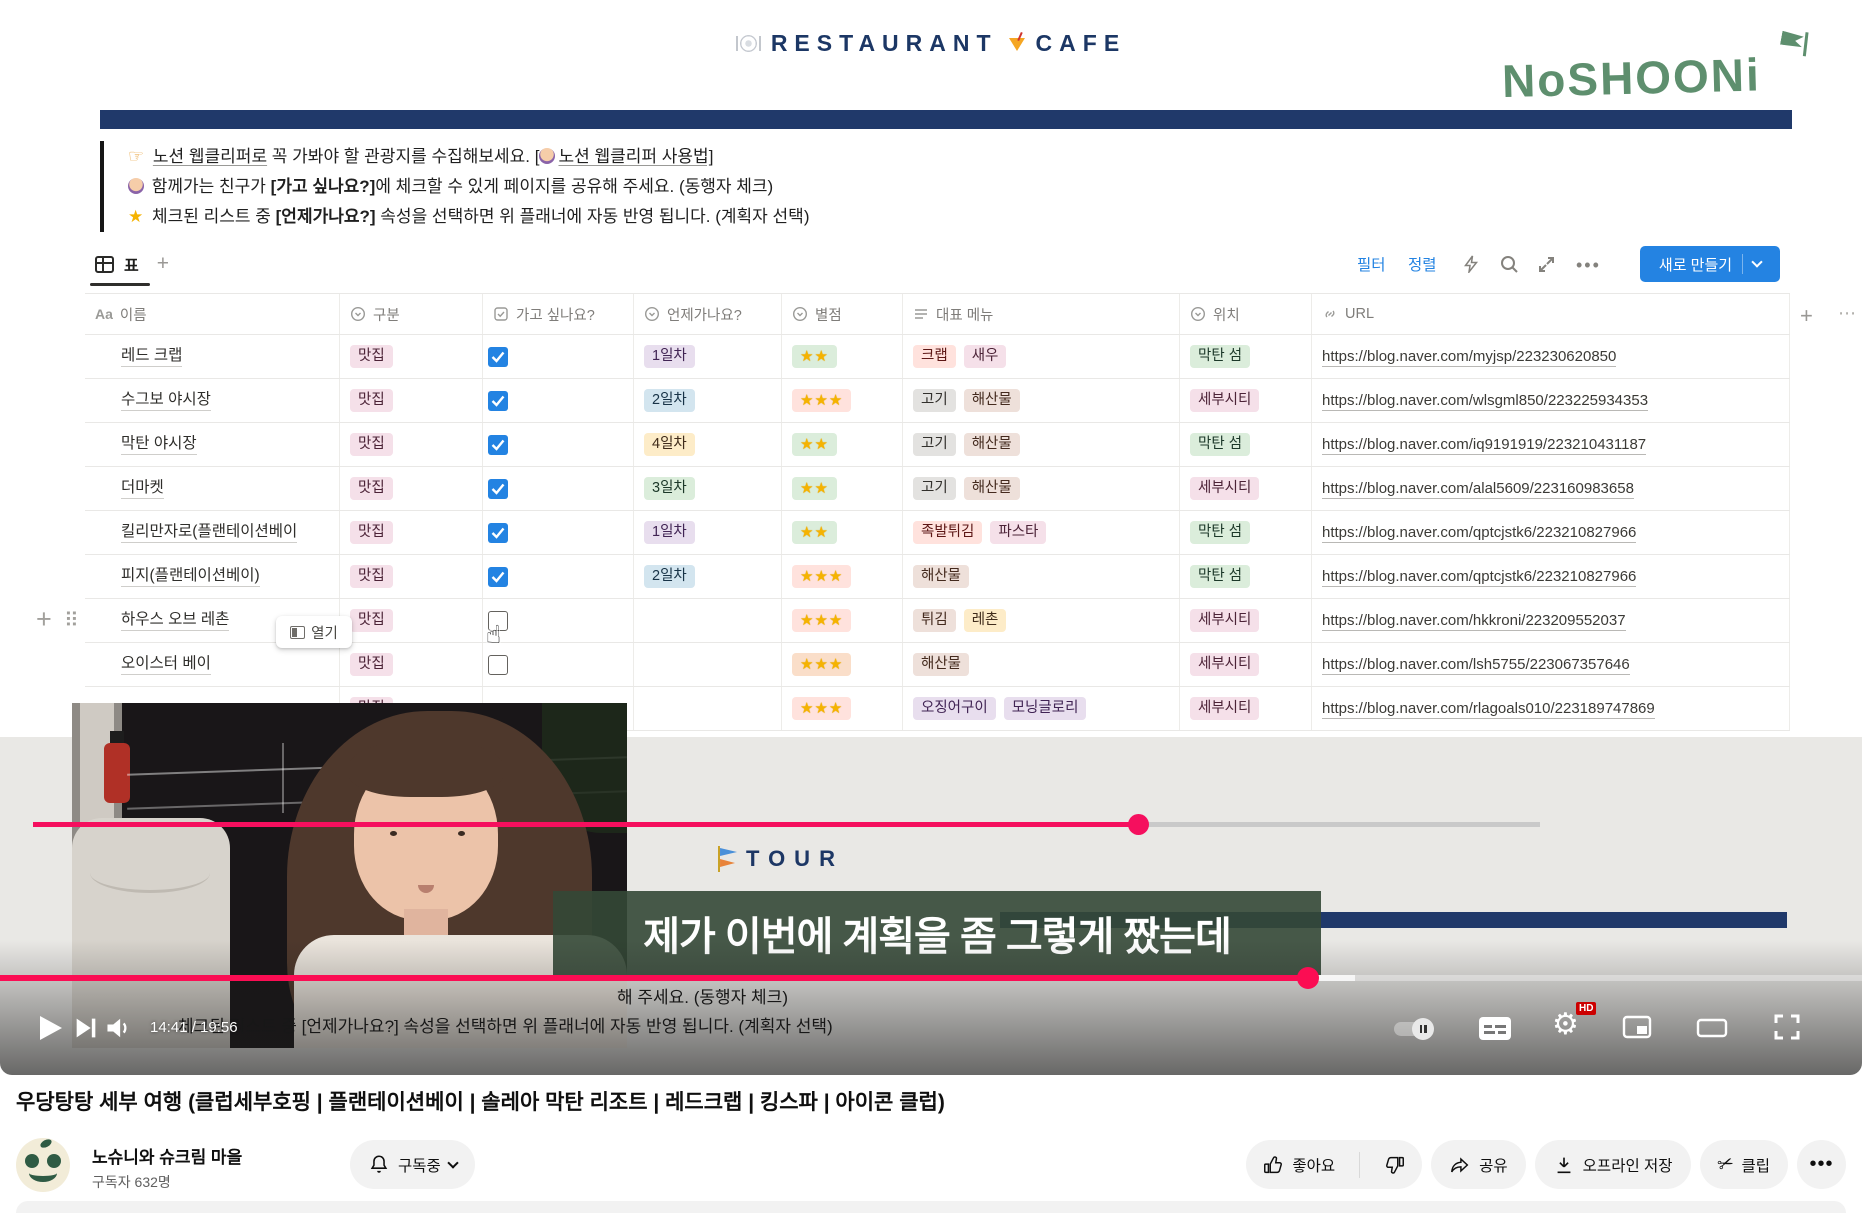 This screenshot has height=1213, width=1862. What do you see at coordinates (1612, 1164) in the screenshot?
I see `download-button: 오프라인 저장` at bounding box center [1612, 1164].